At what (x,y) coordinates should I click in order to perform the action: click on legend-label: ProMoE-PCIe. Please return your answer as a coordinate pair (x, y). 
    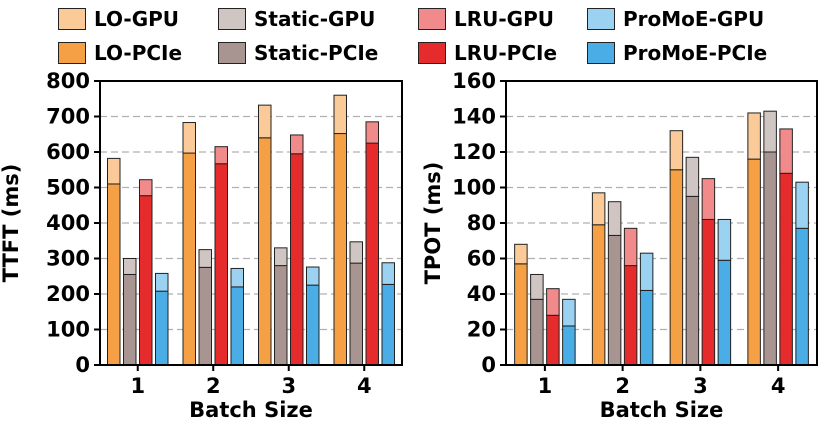
    Looking at the image, I should click on (695, 53).